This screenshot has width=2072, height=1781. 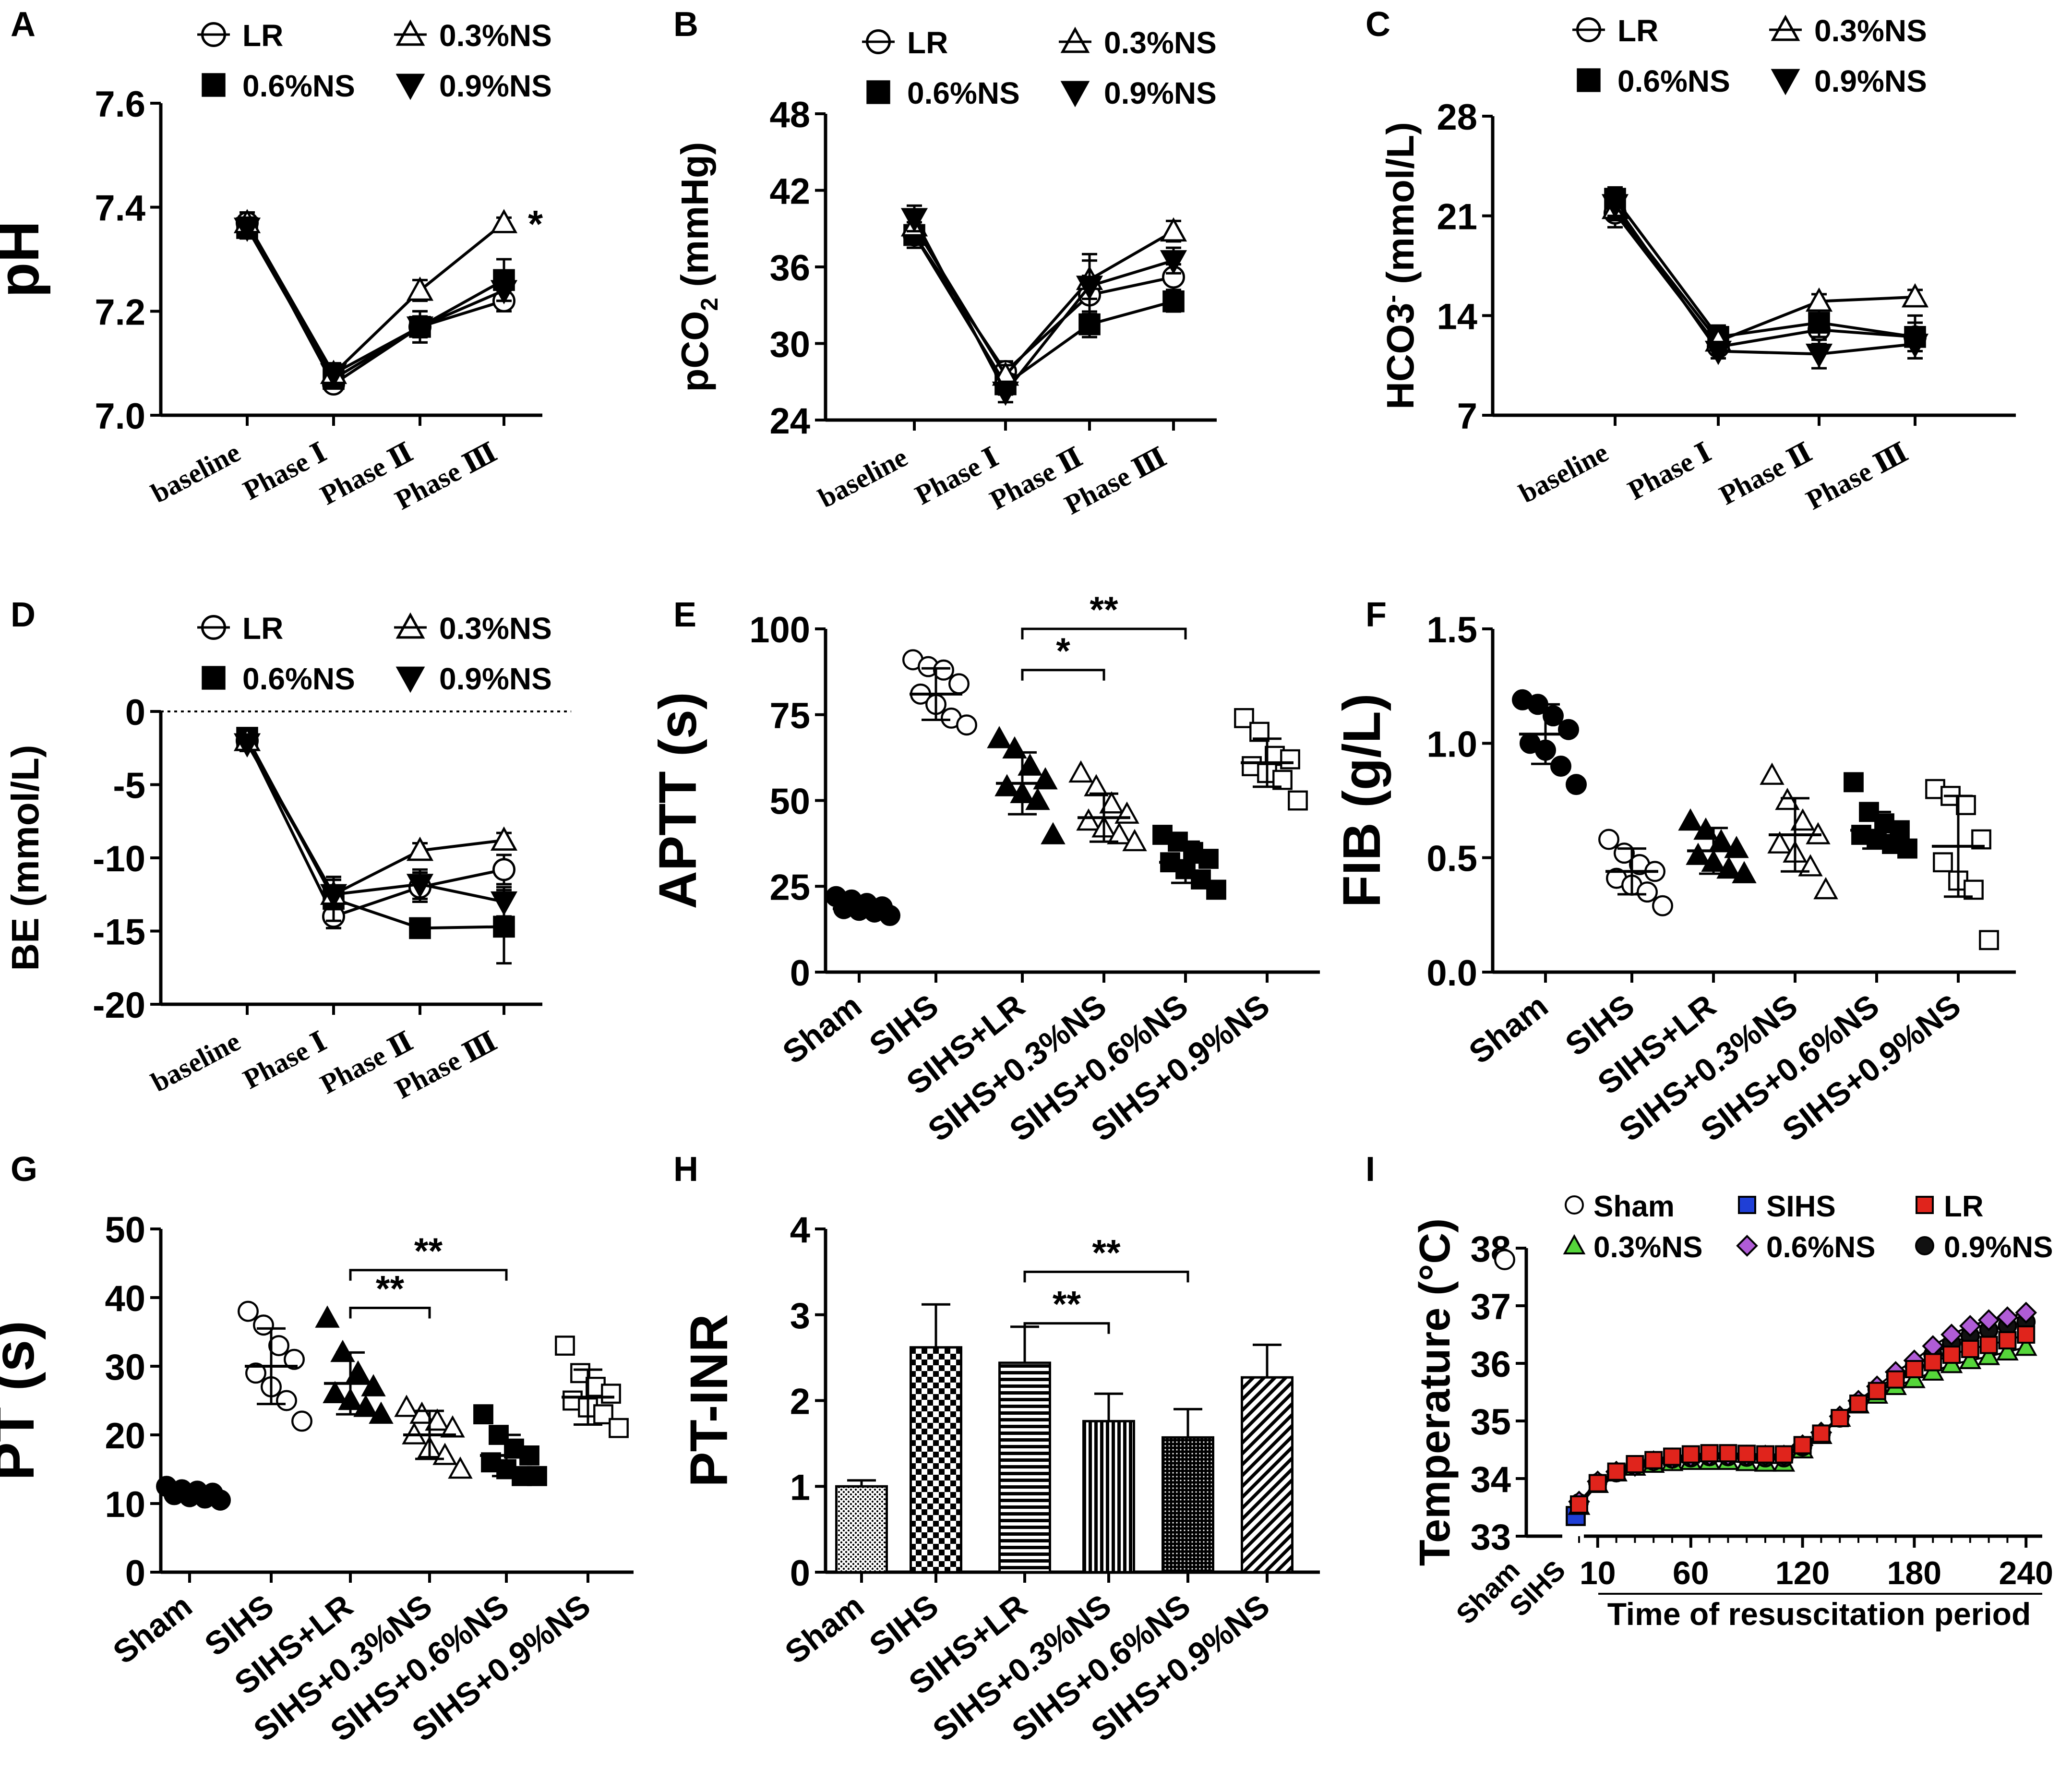 I want to click on y-tick-label: 30, so click(x=789, y=345).